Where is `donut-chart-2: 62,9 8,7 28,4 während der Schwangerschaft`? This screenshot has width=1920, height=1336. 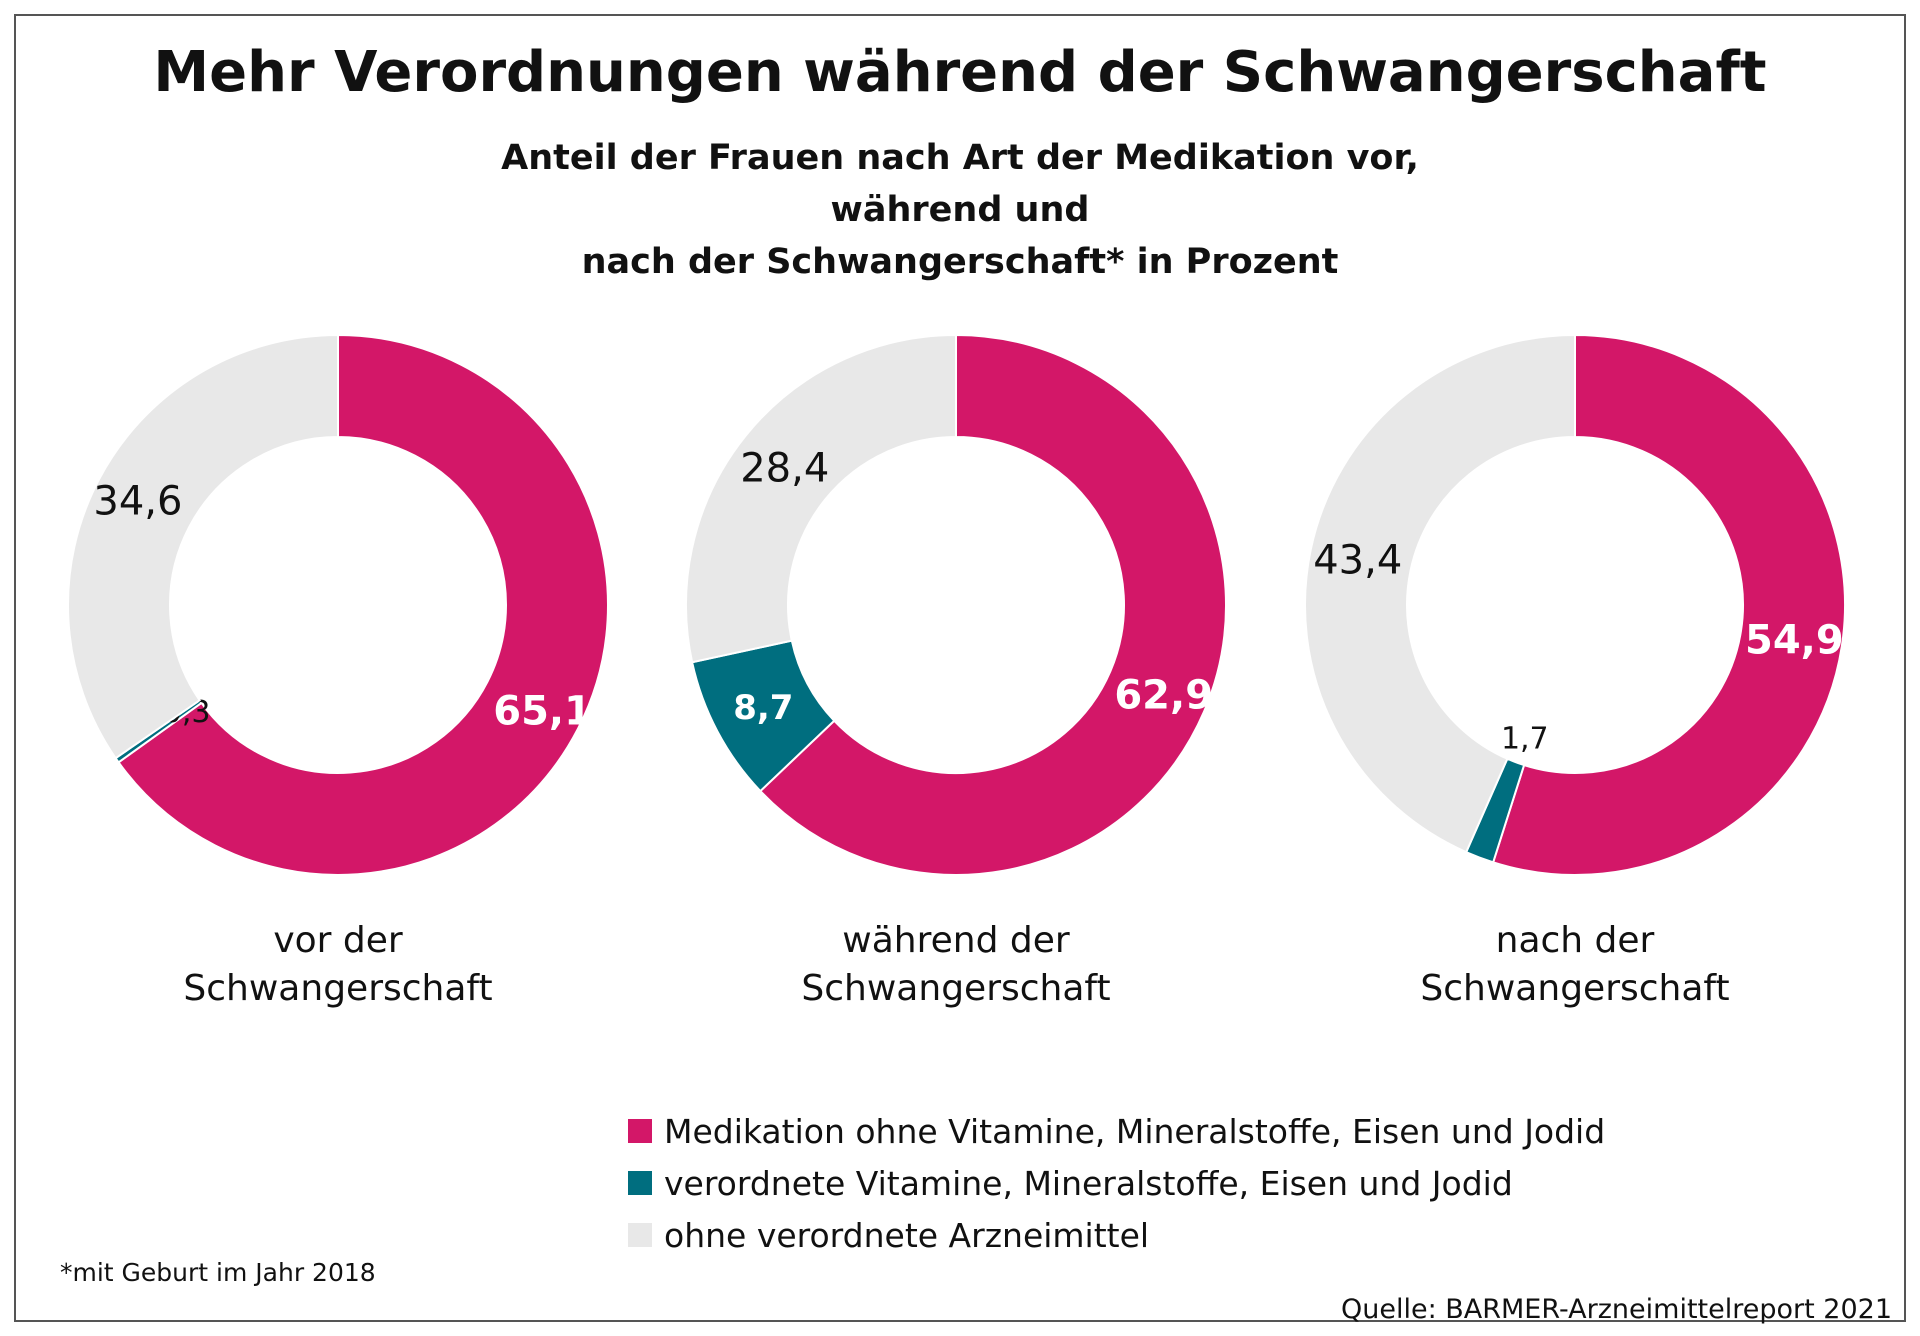
donut-chart-2: 62,9 8,7 28,4 während der Schwangerschaft is located at coordinates (956, 671).